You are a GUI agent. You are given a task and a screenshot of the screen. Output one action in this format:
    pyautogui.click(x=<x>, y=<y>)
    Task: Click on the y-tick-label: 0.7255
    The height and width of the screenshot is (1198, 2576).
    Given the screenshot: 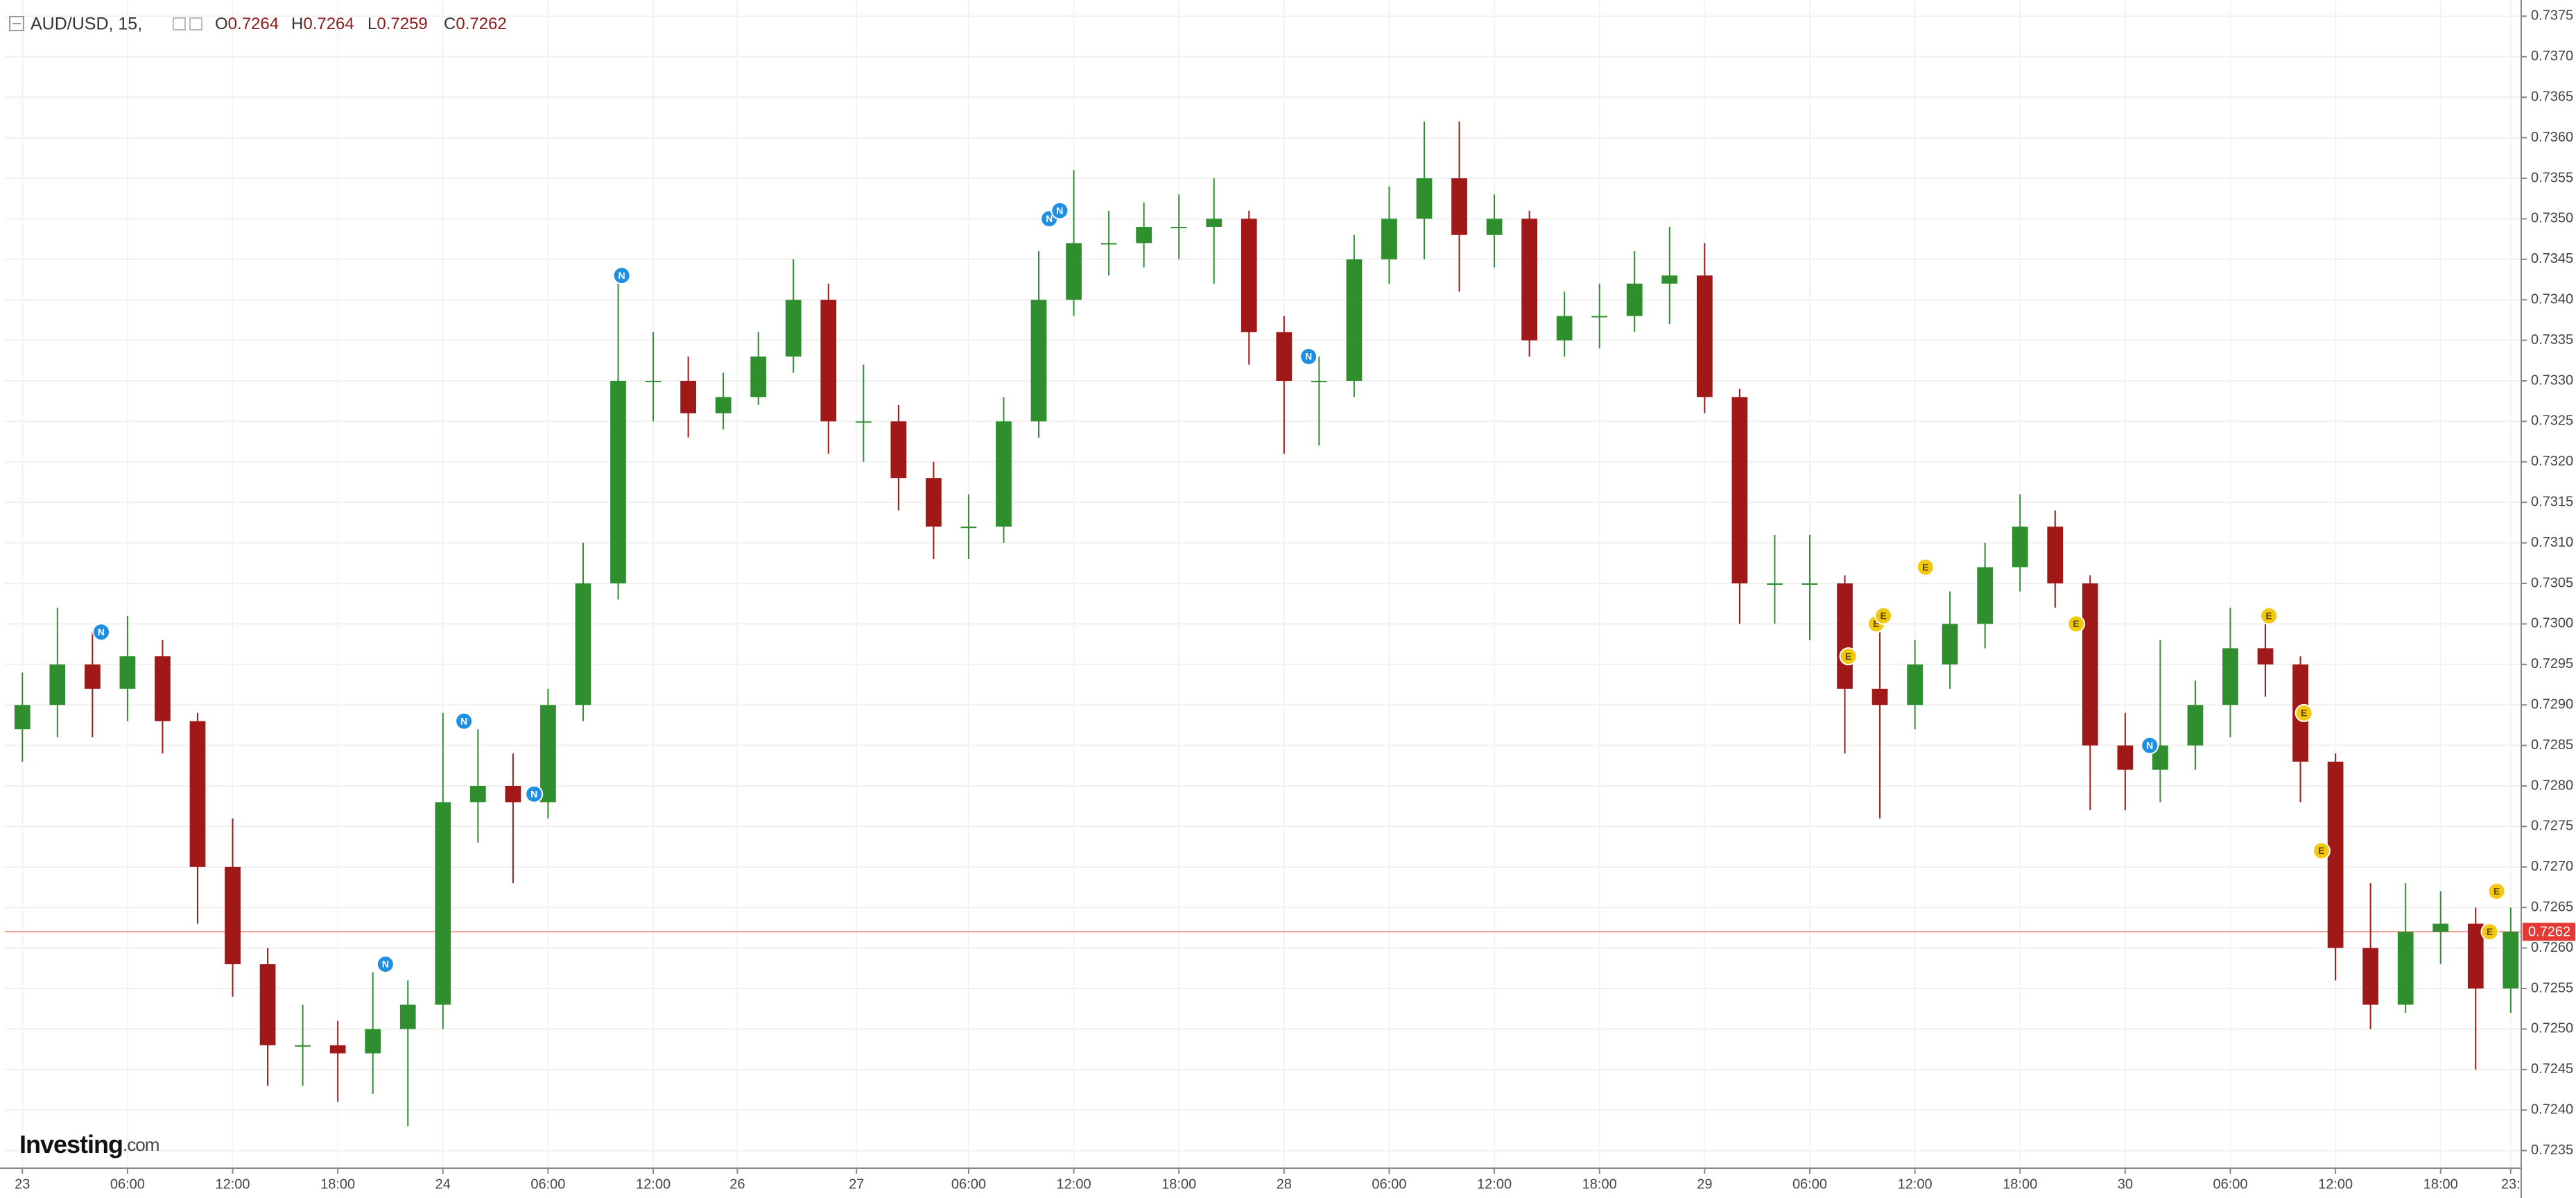 What is the action you would take?
    pyautogui.click(x=2552, y=987)
    